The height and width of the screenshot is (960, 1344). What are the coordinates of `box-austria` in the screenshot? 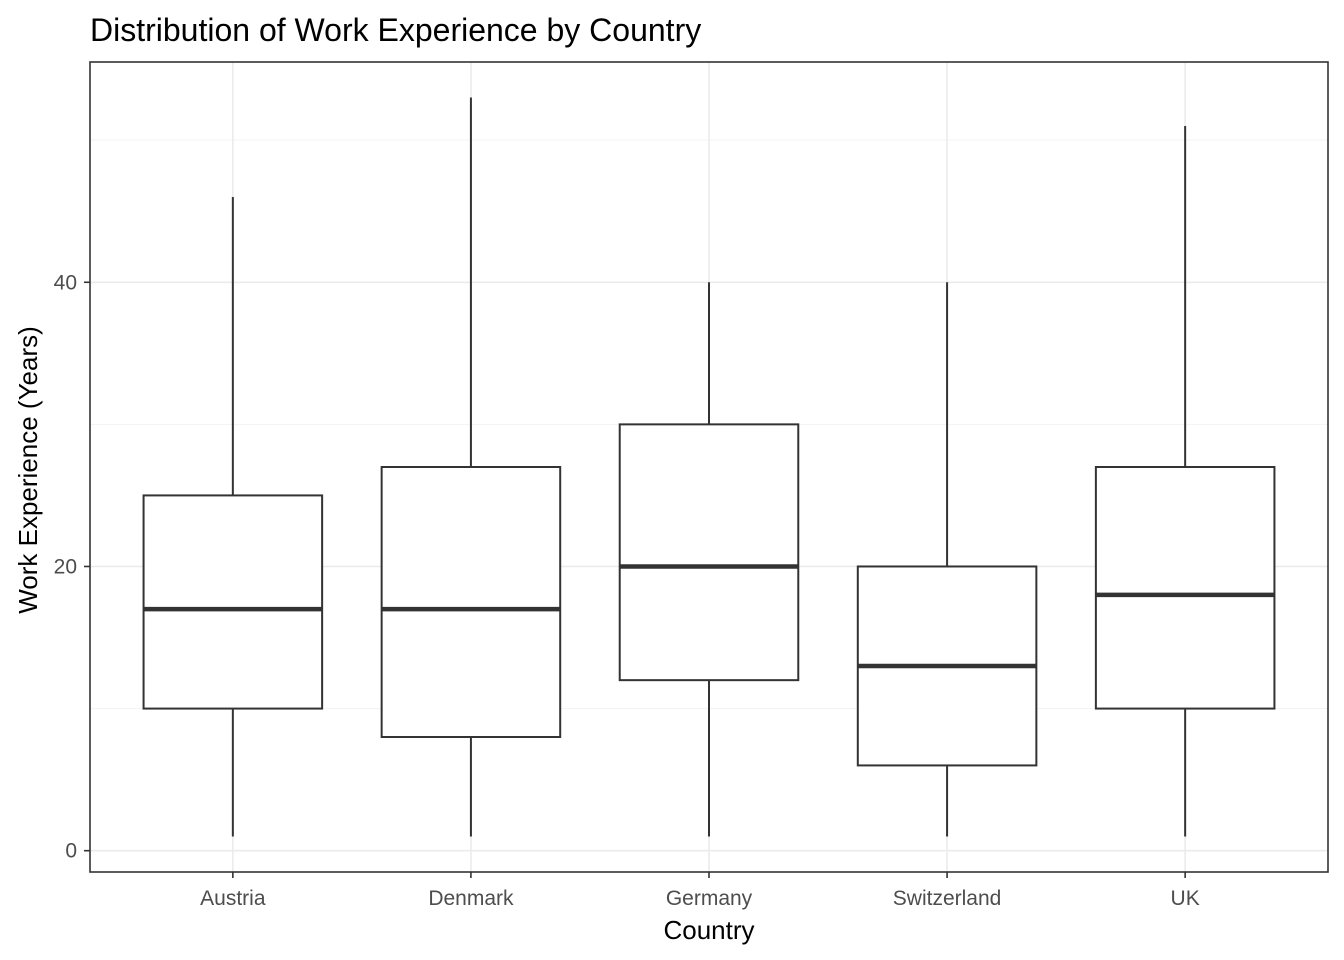 It's located at (233, 517).